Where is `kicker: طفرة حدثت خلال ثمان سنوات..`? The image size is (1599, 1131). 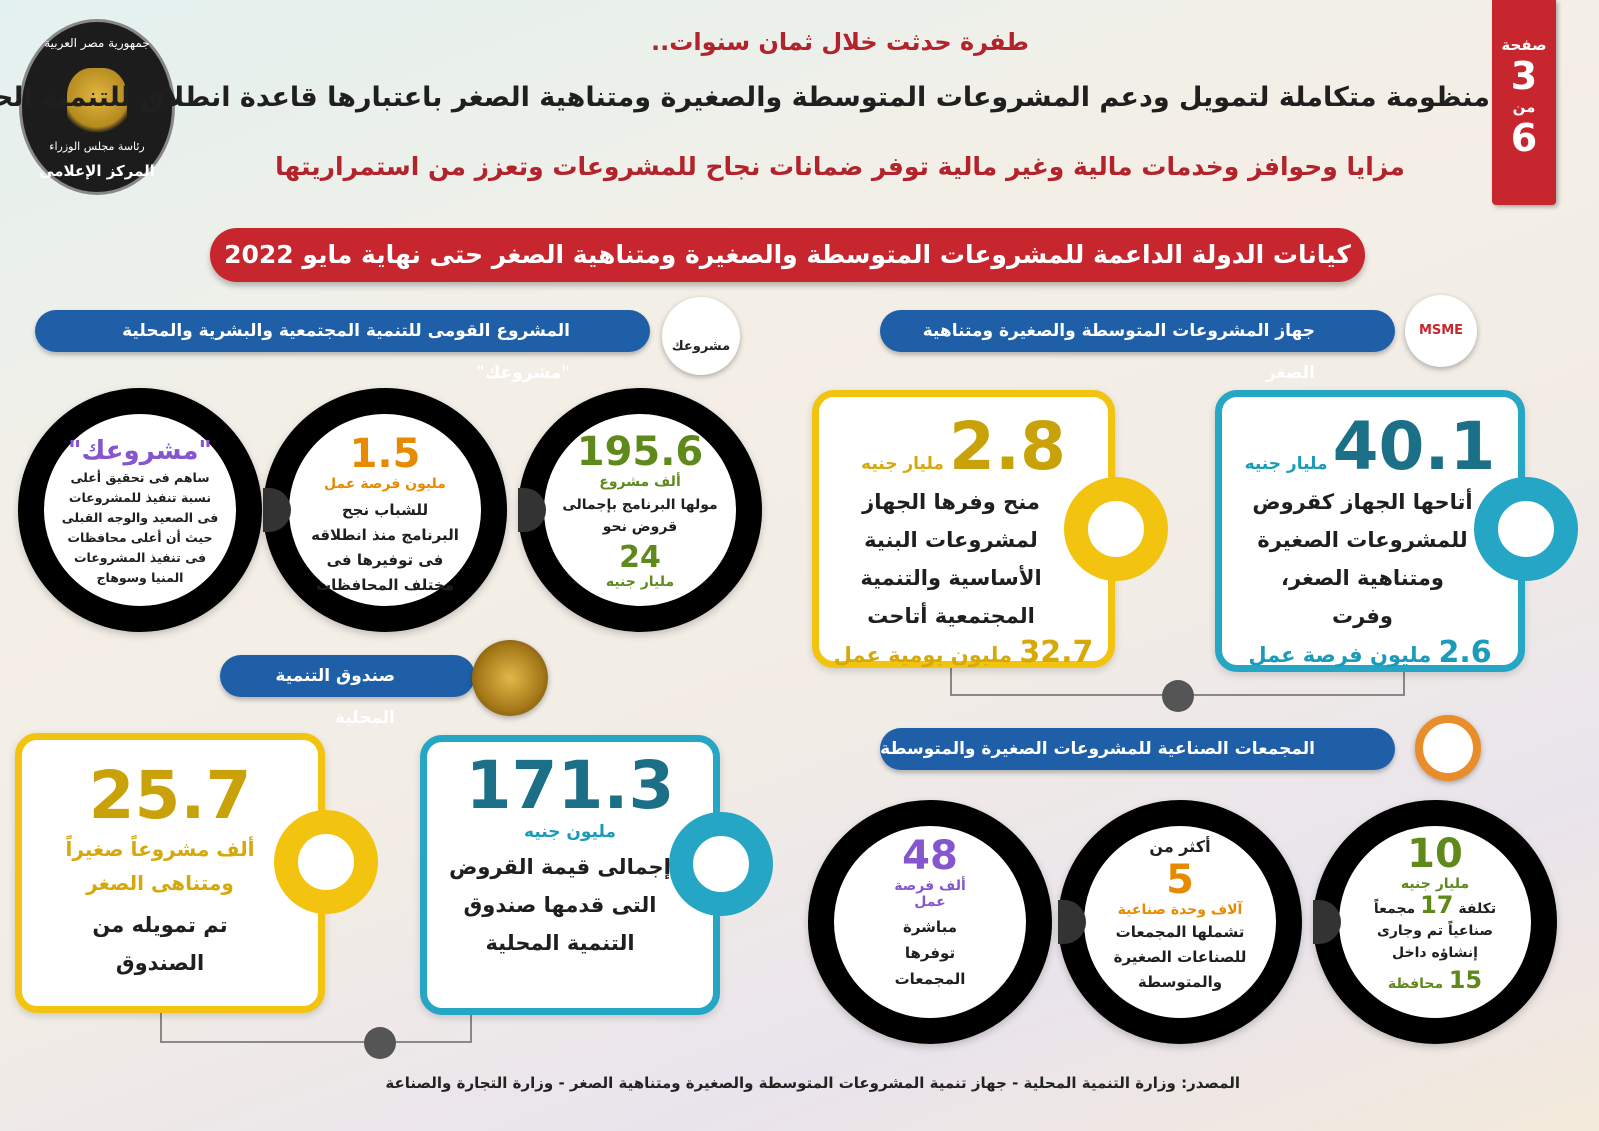 kicker: طفرة حدثت خلال ثمان سنوات.. is located at coordinates (840, 42).